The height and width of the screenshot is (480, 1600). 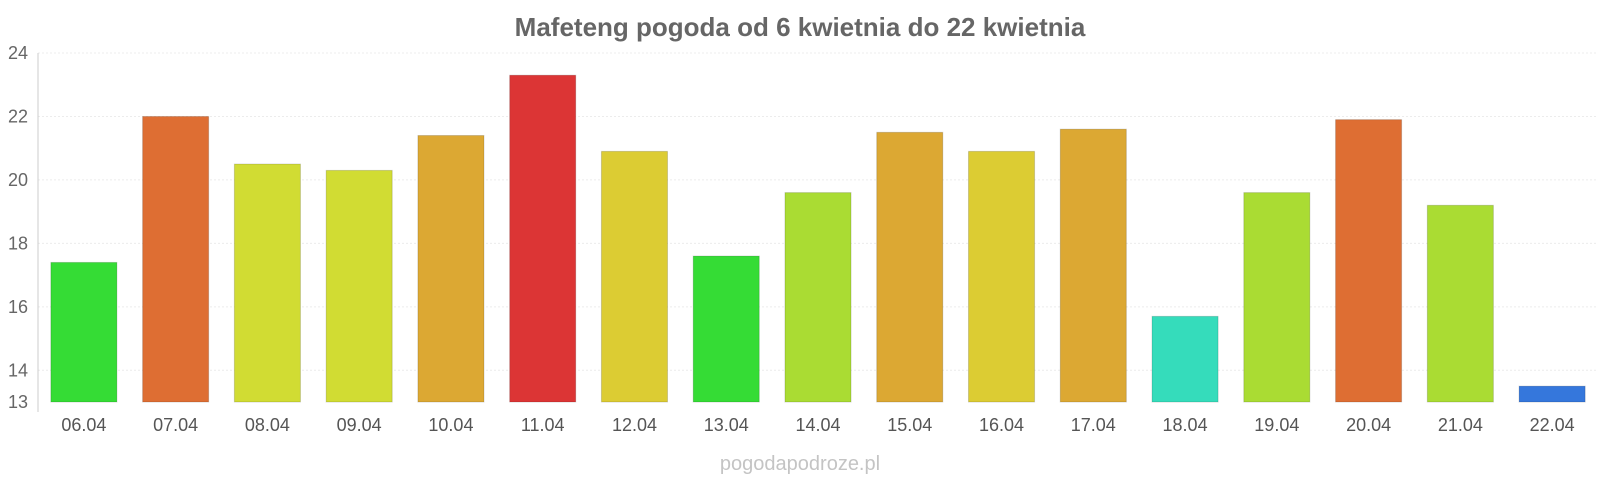 I want to click on y-tick-label: 16, so click(x=18, y=307).